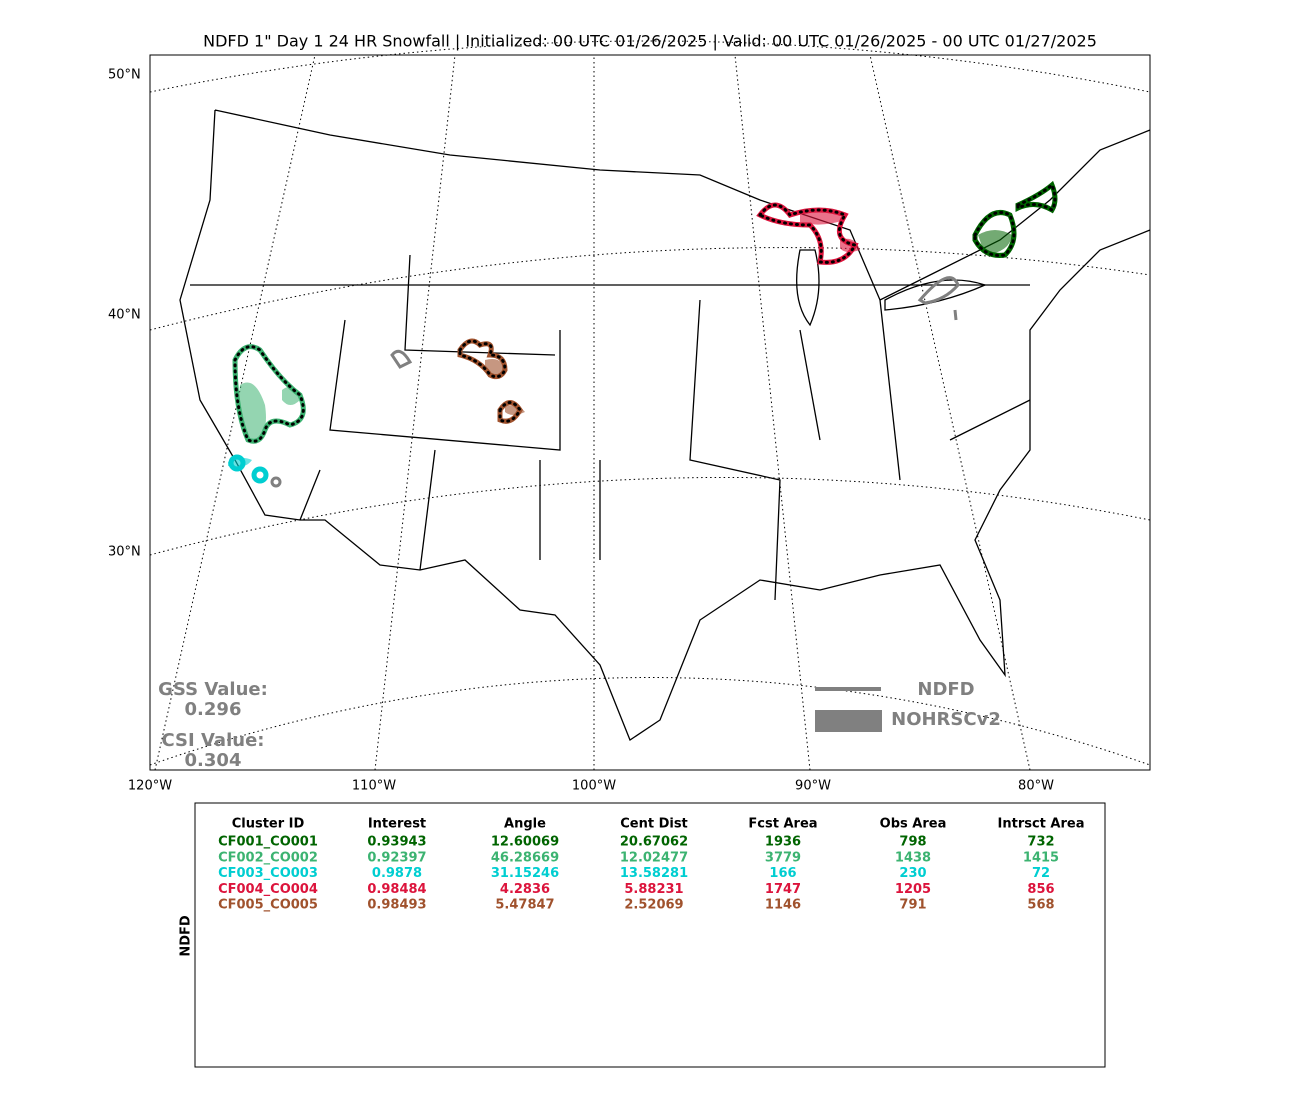 This screenshot has width=1300, height=1100. What do you see at coordinates (913, 857) in the screenshot?
I see `table-cell: 1438` at bounding box center [913, 857].